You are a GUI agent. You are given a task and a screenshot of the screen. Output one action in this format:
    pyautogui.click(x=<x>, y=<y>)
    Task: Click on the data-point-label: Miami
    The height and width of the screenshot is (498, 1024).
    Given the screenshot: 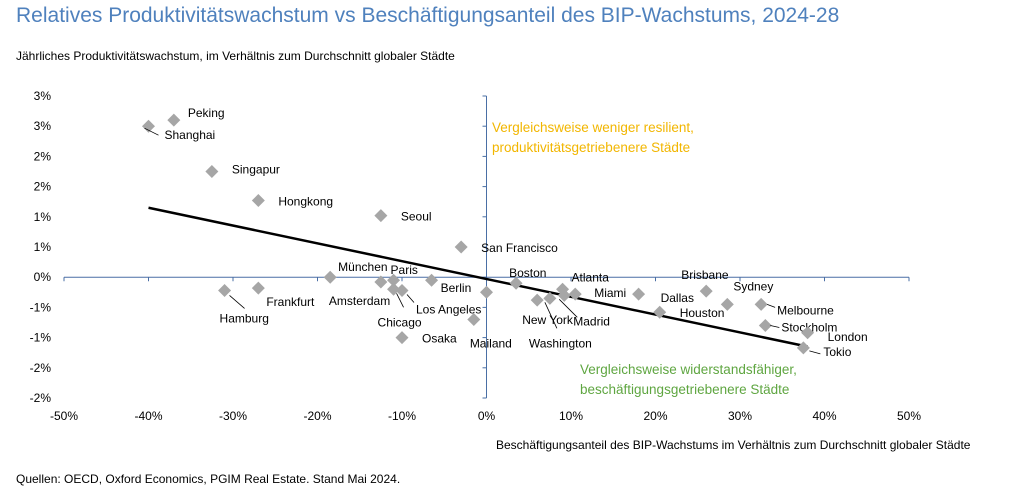 What is the action you would take?
    pyautogui.click(x=610, y=293)
    